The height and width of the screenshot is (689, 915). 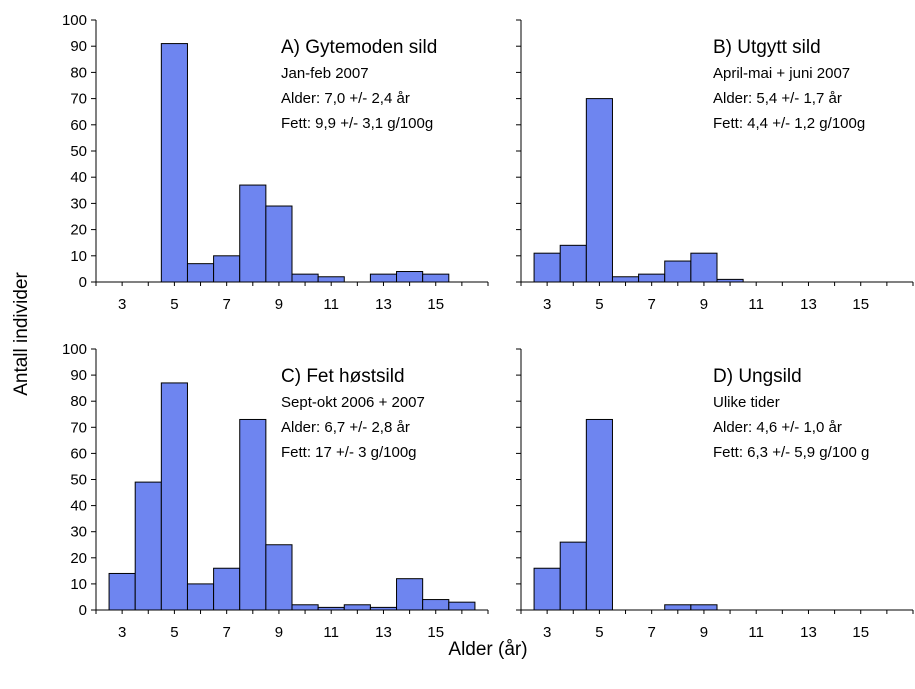 What do you see at coordinates (359, 47) in the screenshot?
I see `panel-title: A) Gytemoden sild` at bounding box center [359, 47].